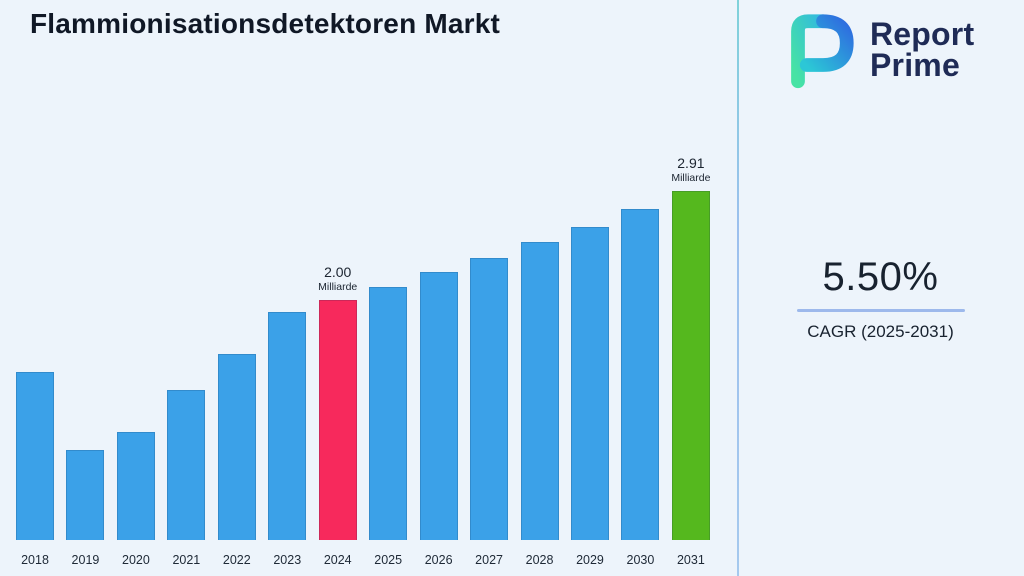  I want to click on bar-2030, so click(640, 374).